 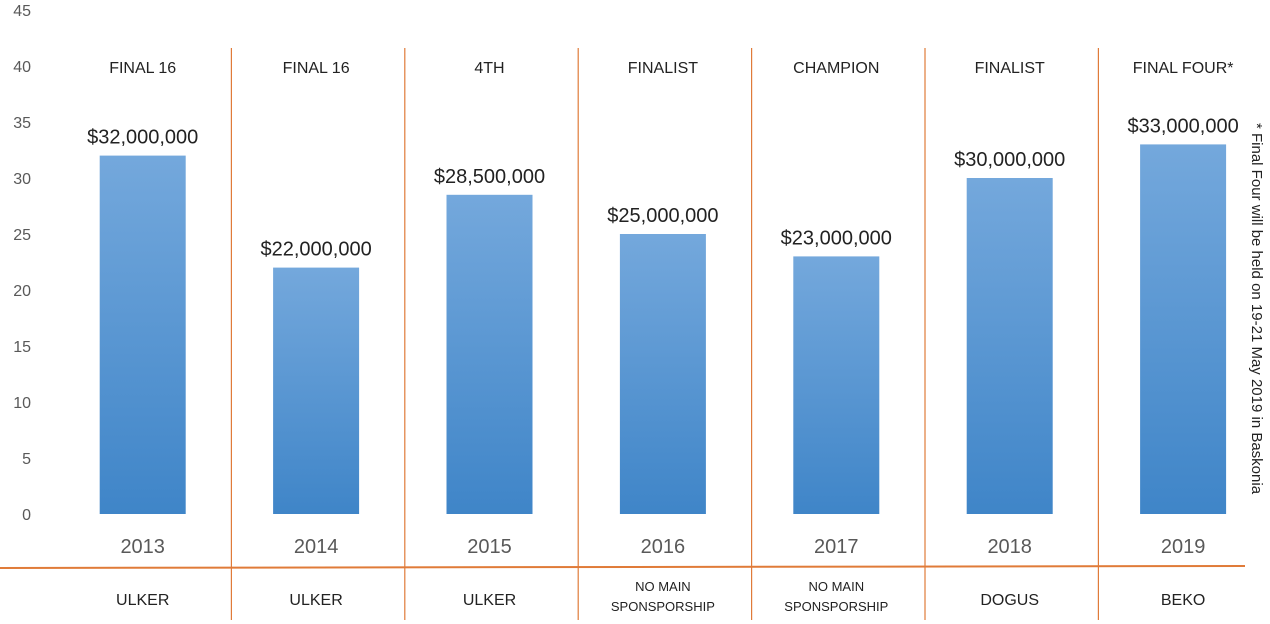 I want to click on sponsor-label: BEKO, so click(x=1183, y=600).